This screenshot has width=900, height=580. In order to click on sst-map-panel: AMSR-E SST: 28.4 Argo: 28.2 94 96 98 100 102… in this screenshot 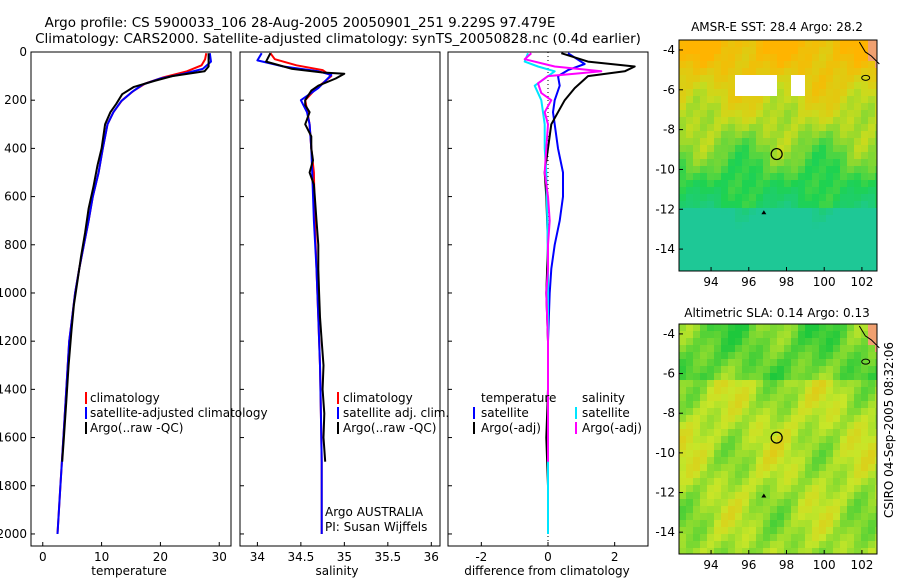, I will do `click(767, 154)`.